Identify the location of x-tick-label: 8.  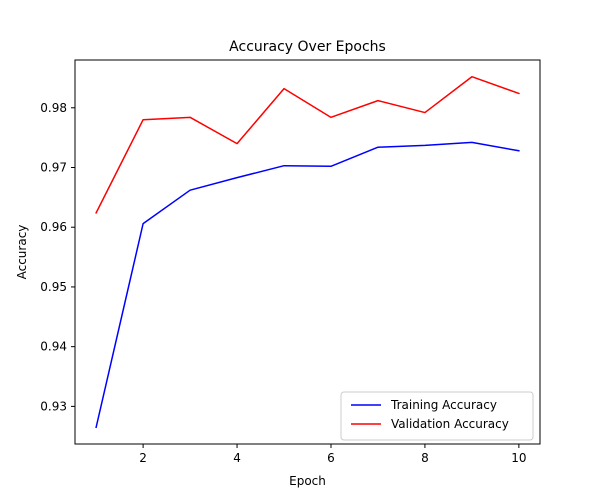
(425, 458).